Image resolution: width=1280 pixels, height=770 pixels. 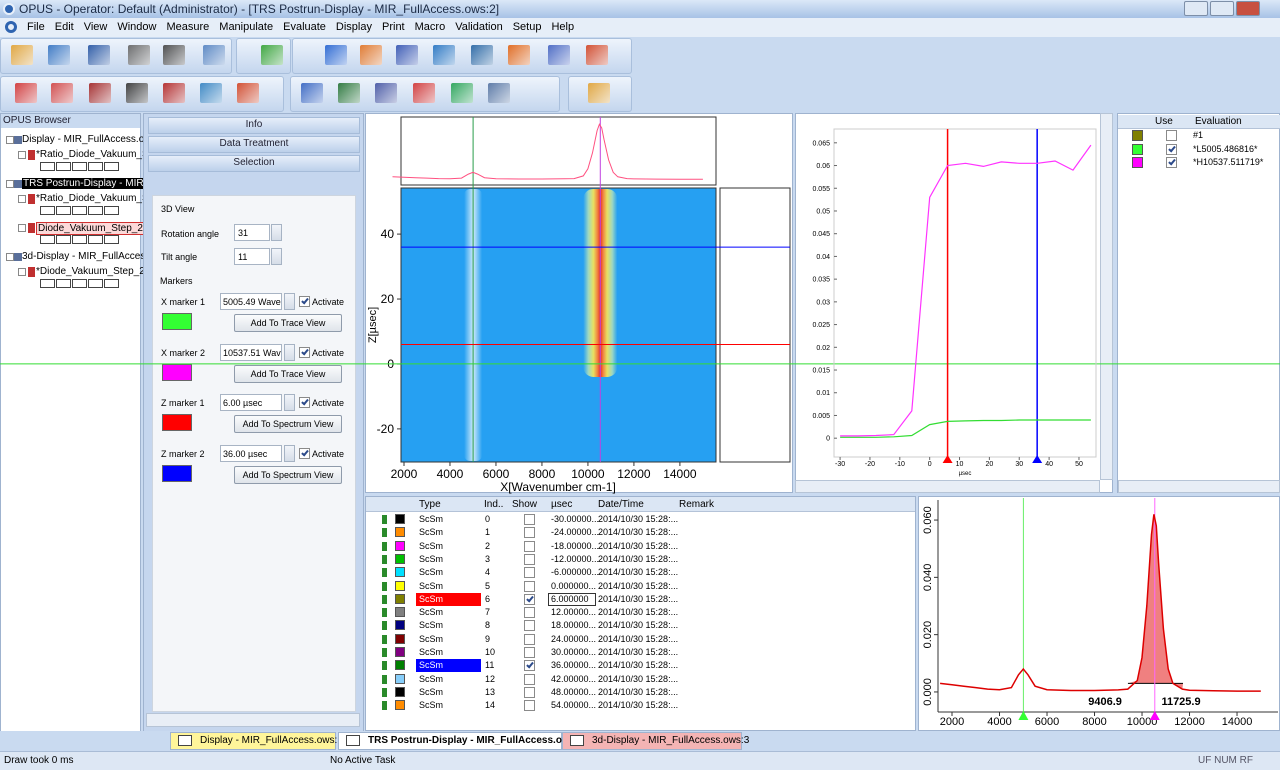 What do you see at coordinates (87, 139) in the screenshot?
I see `tree-item: Display - MIR_FullAccess.ow` at bounding box center [87, 139].